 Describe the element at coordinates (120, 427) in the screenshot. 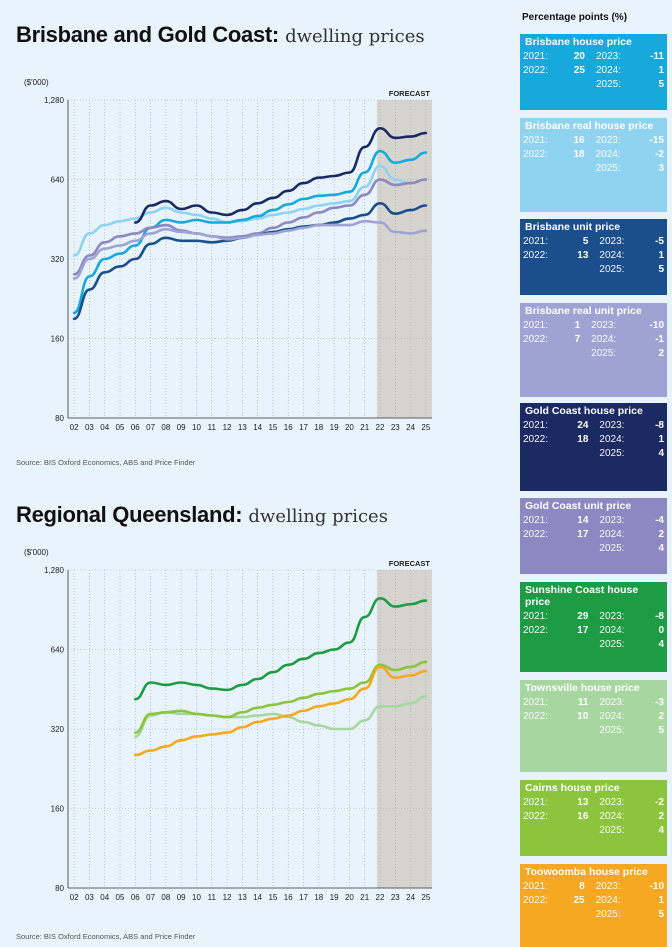

I see `x-tick-label: 05` at that location.